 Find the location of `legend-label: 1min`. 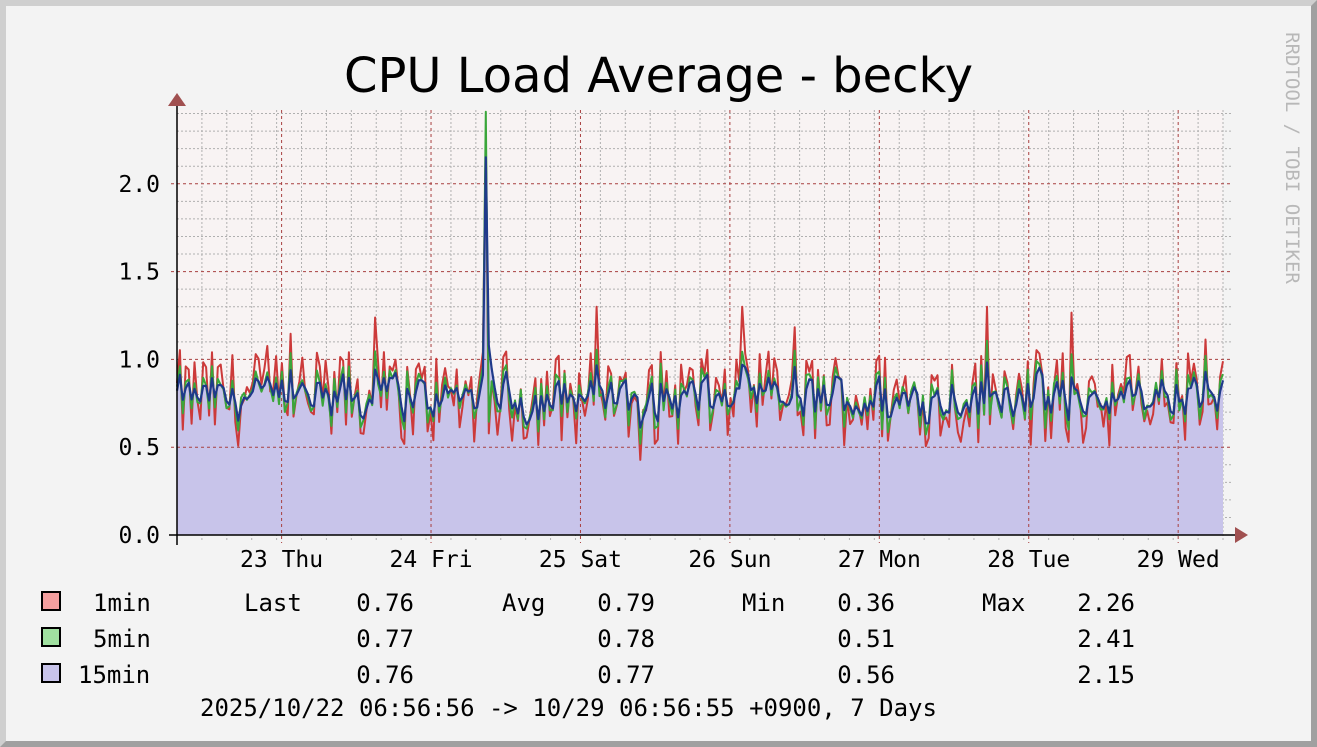

legend-label: 1min is located at coordinates (122, 603).